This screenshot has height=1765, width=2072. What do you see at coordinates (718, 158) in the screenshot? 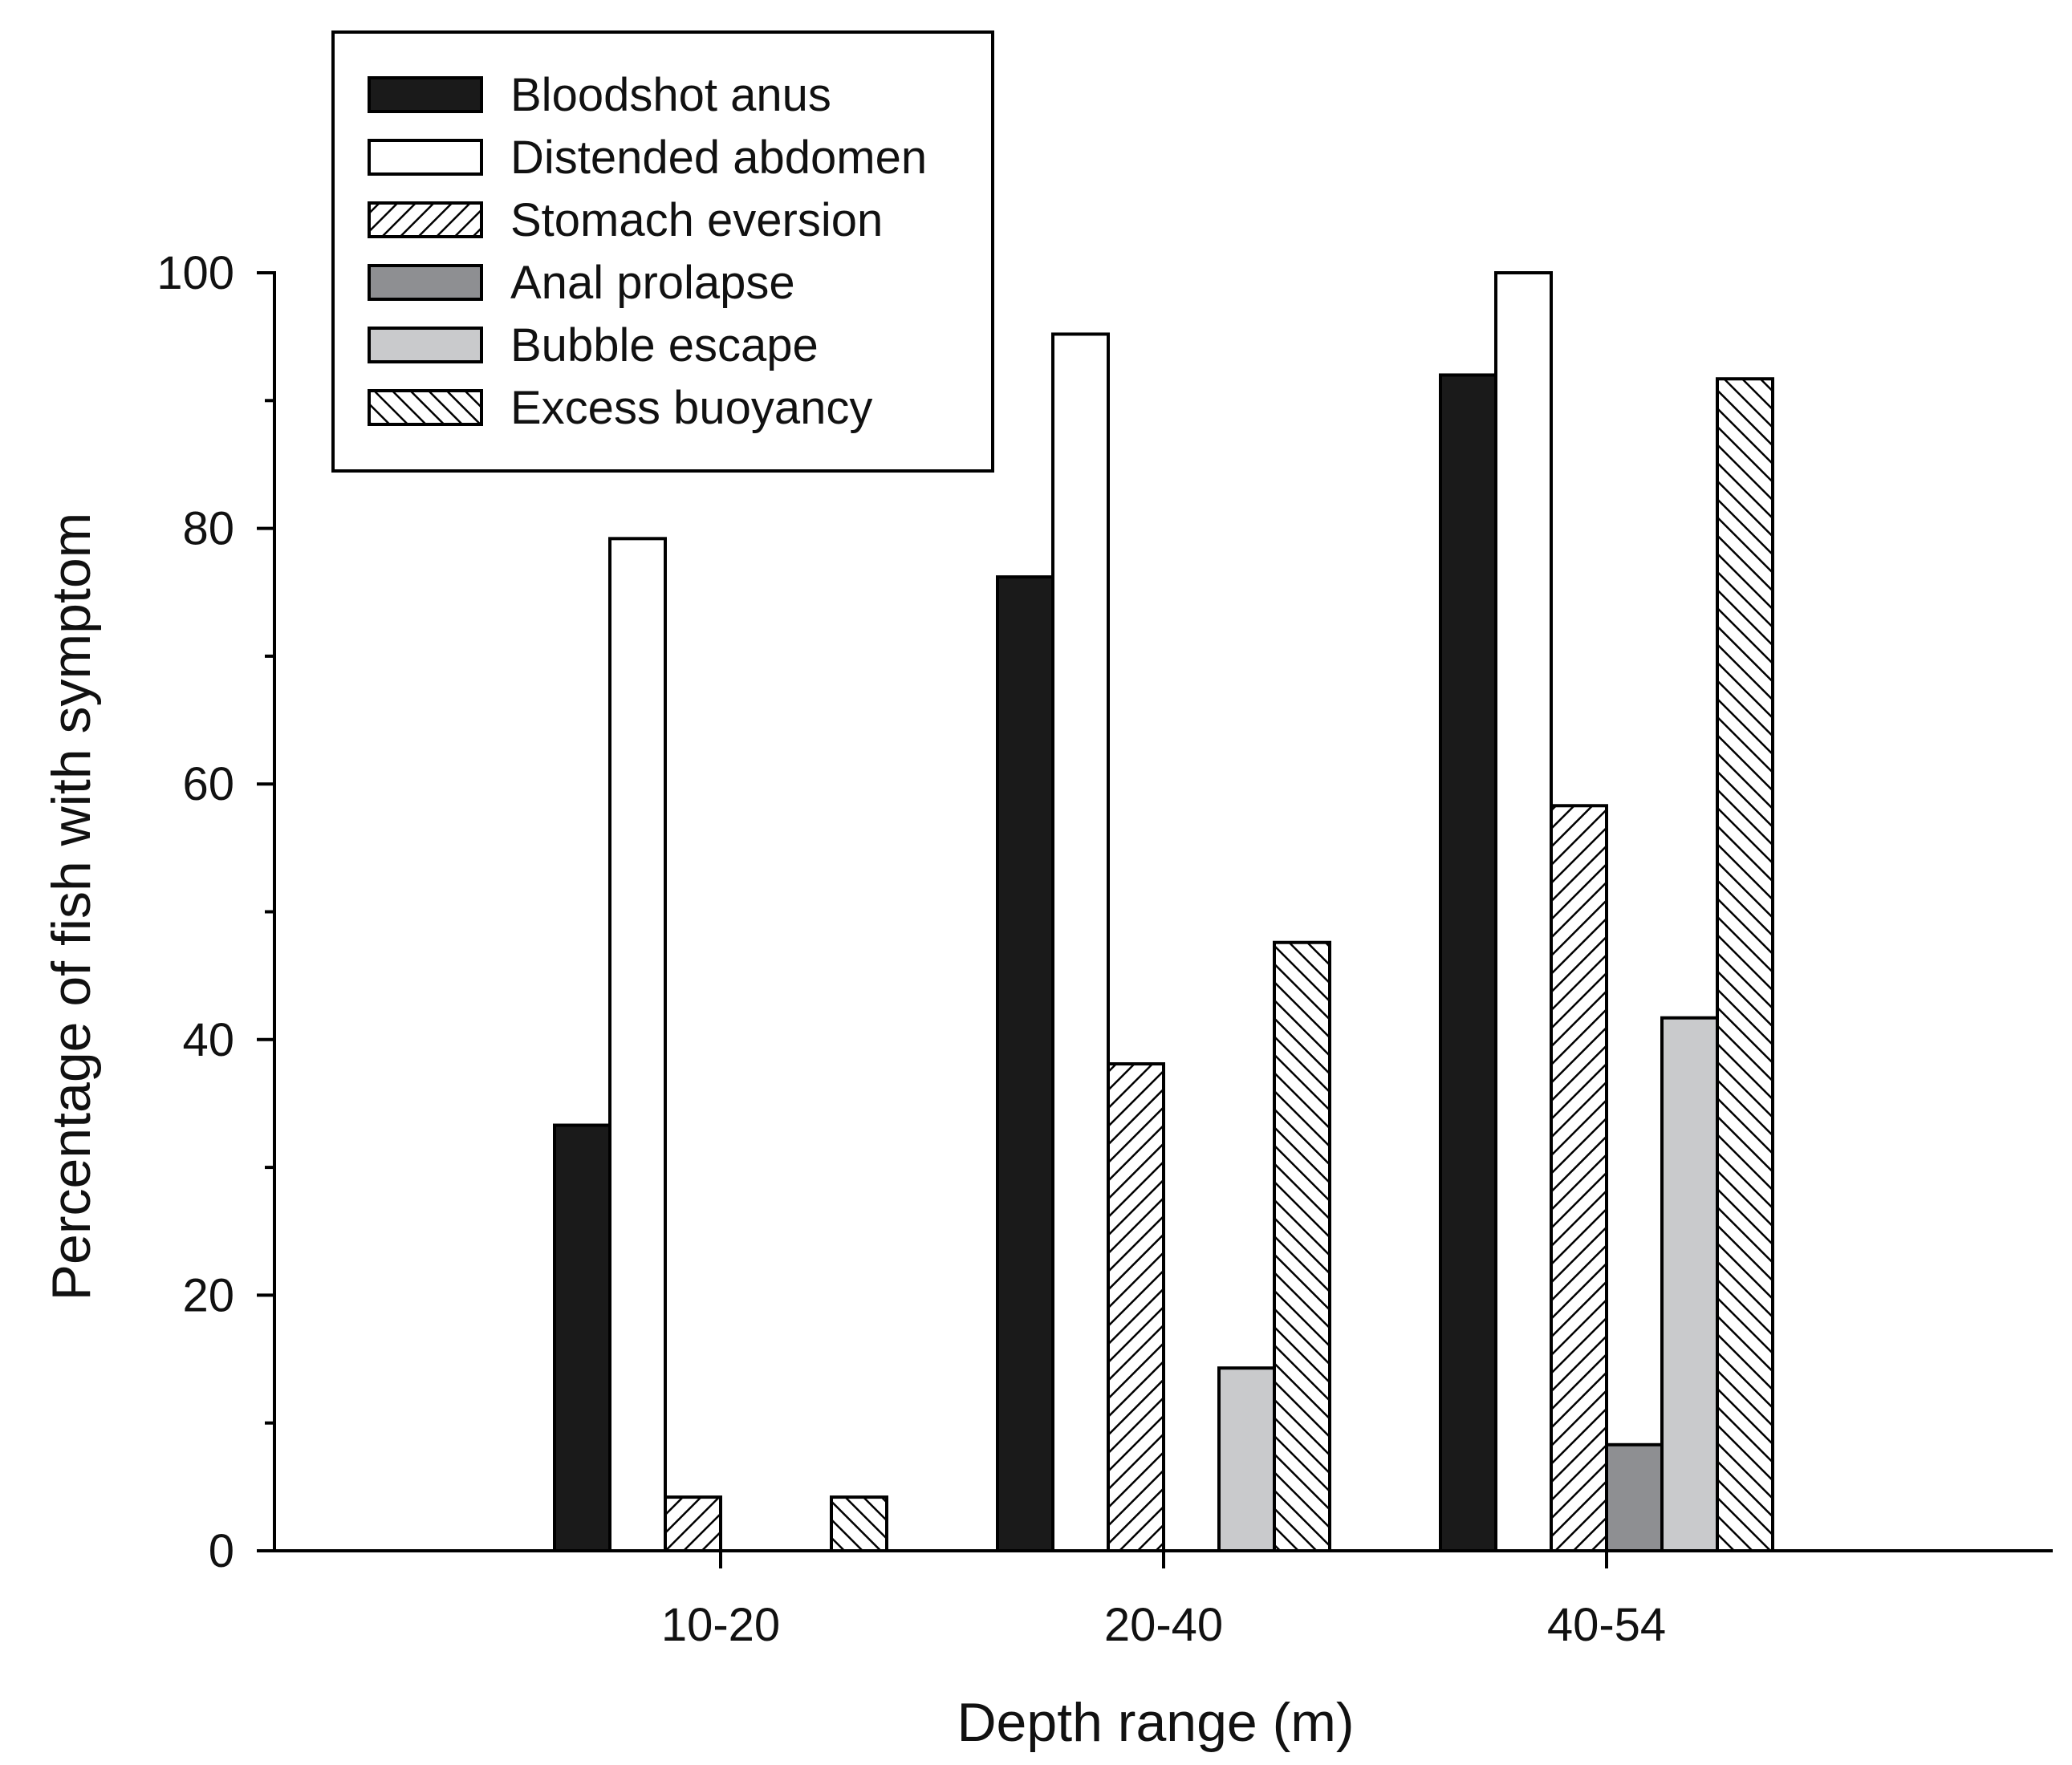
I see `legend-label: Distended abdomen` at bounding box center [718, 158].